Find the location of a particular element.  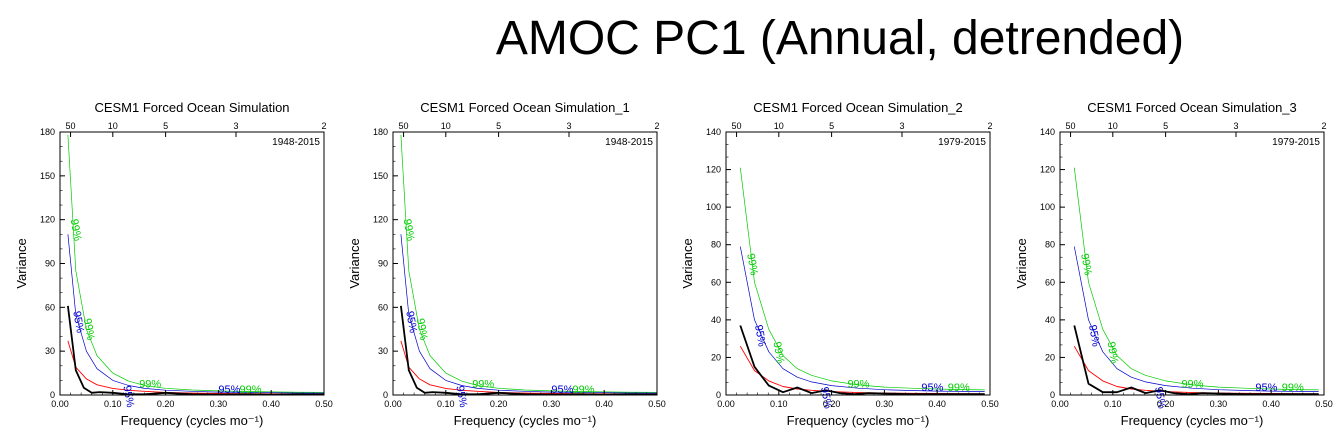

y-tick-label: 40 is located at coordinates (1050, 320).